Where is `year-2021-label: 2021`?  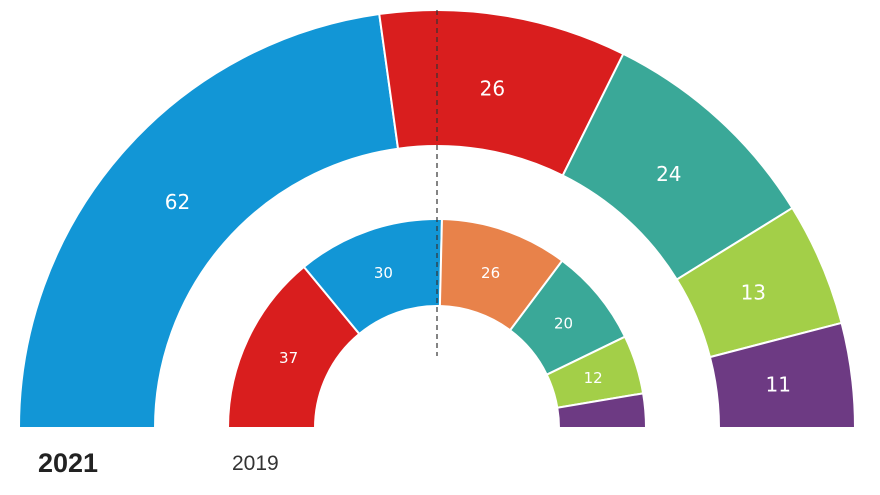 year-2021-label: 2021 is located at coordinates (68, 463).